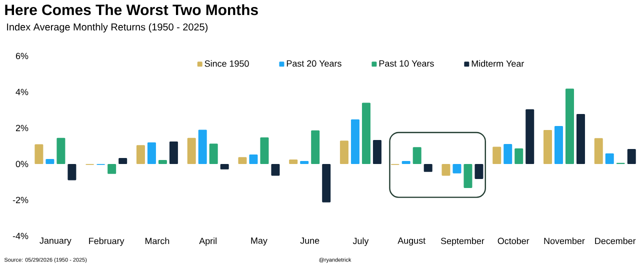 The width and height of the screenshot is (640, 266). What do you see at coordinates (564, 241) in the screenshot?
I see `x-tick-label: November` at bounding box center [564, 241].